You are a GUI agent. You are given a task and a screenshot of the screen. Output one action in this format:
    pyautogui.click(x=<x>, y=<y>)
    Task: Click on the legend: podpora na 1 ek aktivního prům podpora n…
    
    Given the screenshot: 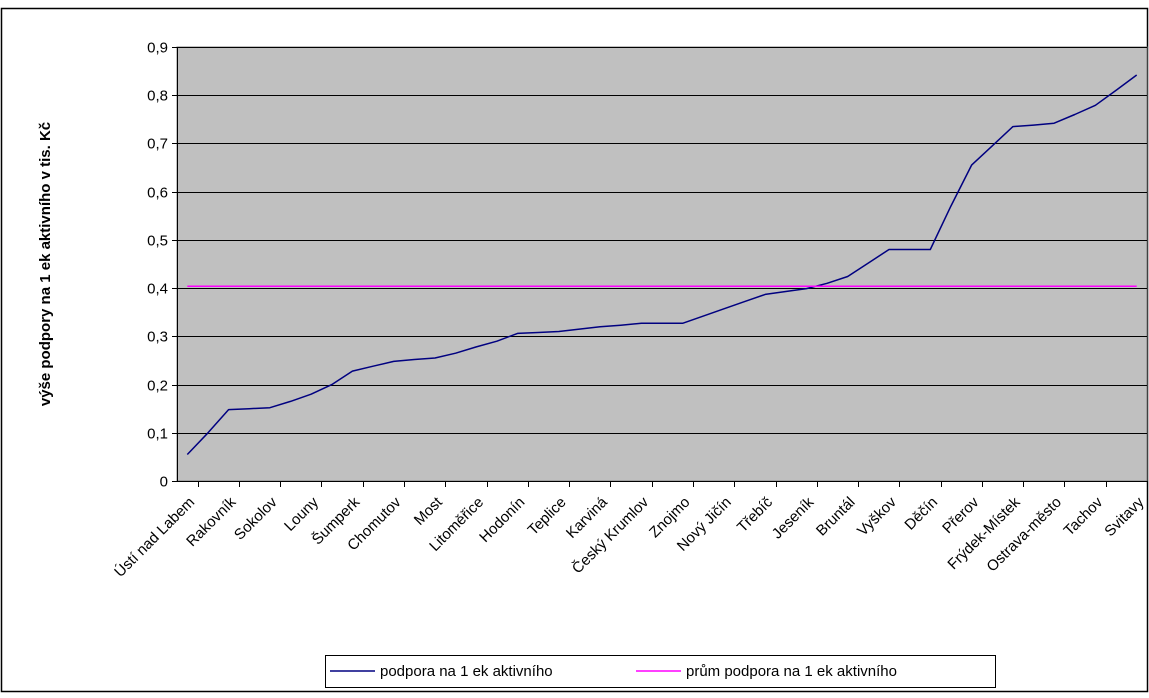 What is the action you would take?
    pyautogui.click(x=660, y=671)
    